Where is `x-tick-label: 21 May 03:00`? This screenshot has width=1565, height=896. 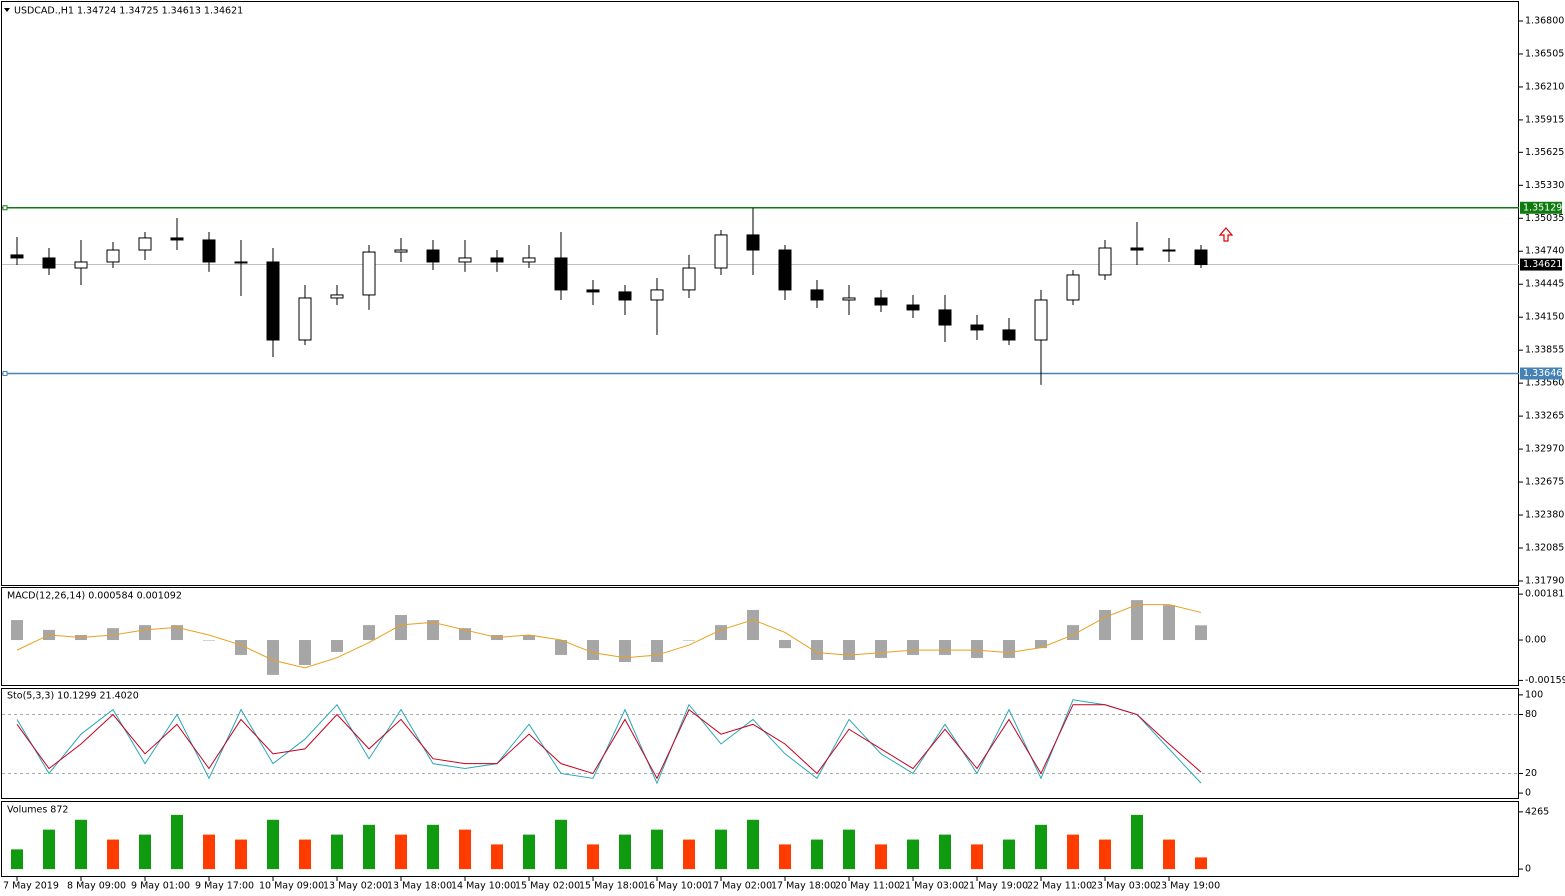 x-tick-label: 21 May 03:00 is located at coordinates (931, 886).